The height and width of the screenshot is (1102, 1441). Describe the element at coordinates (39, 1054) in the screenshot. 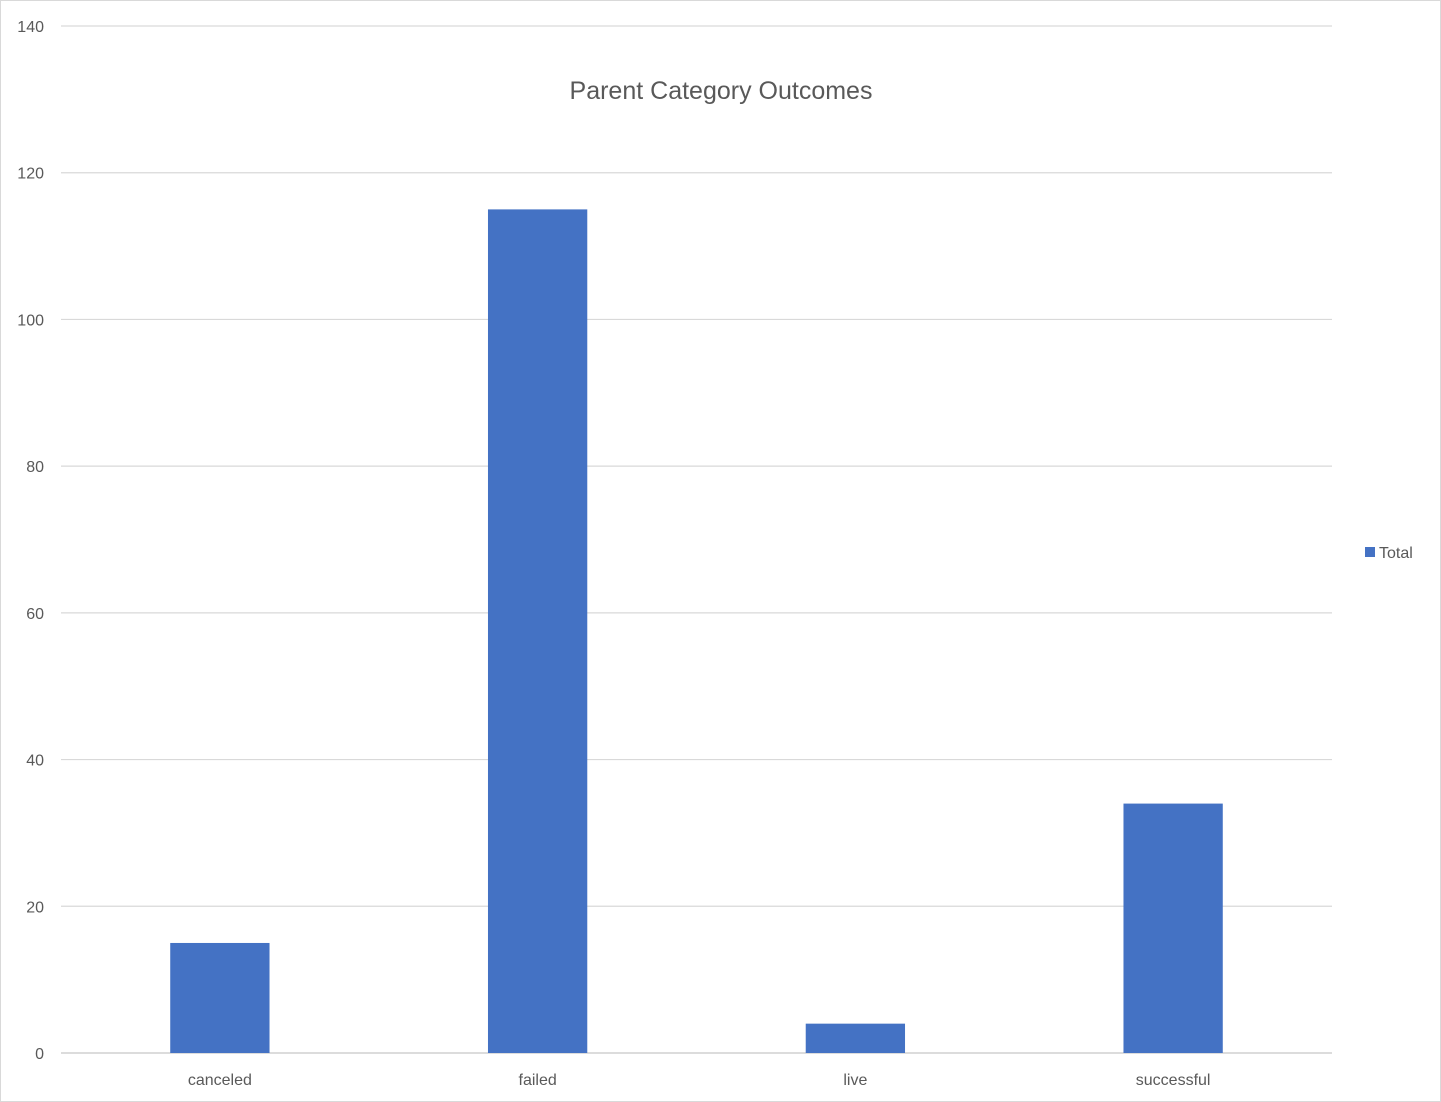

I see `y-tick-label: 0` at that location.